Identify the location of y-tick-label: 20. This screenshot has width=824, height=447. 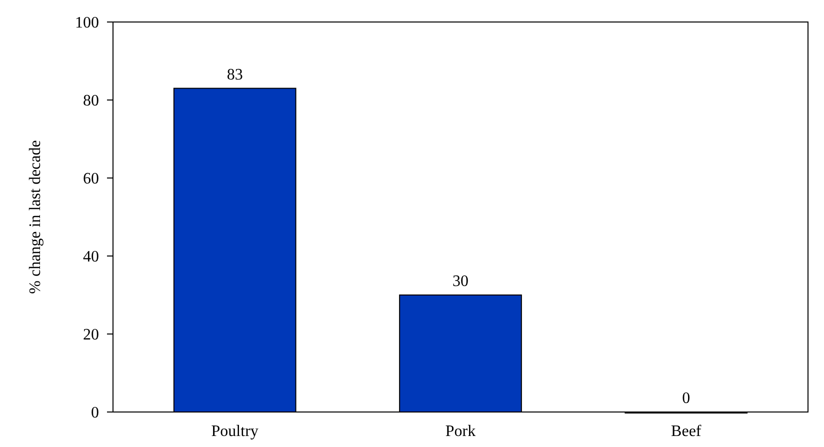
(91, 335).